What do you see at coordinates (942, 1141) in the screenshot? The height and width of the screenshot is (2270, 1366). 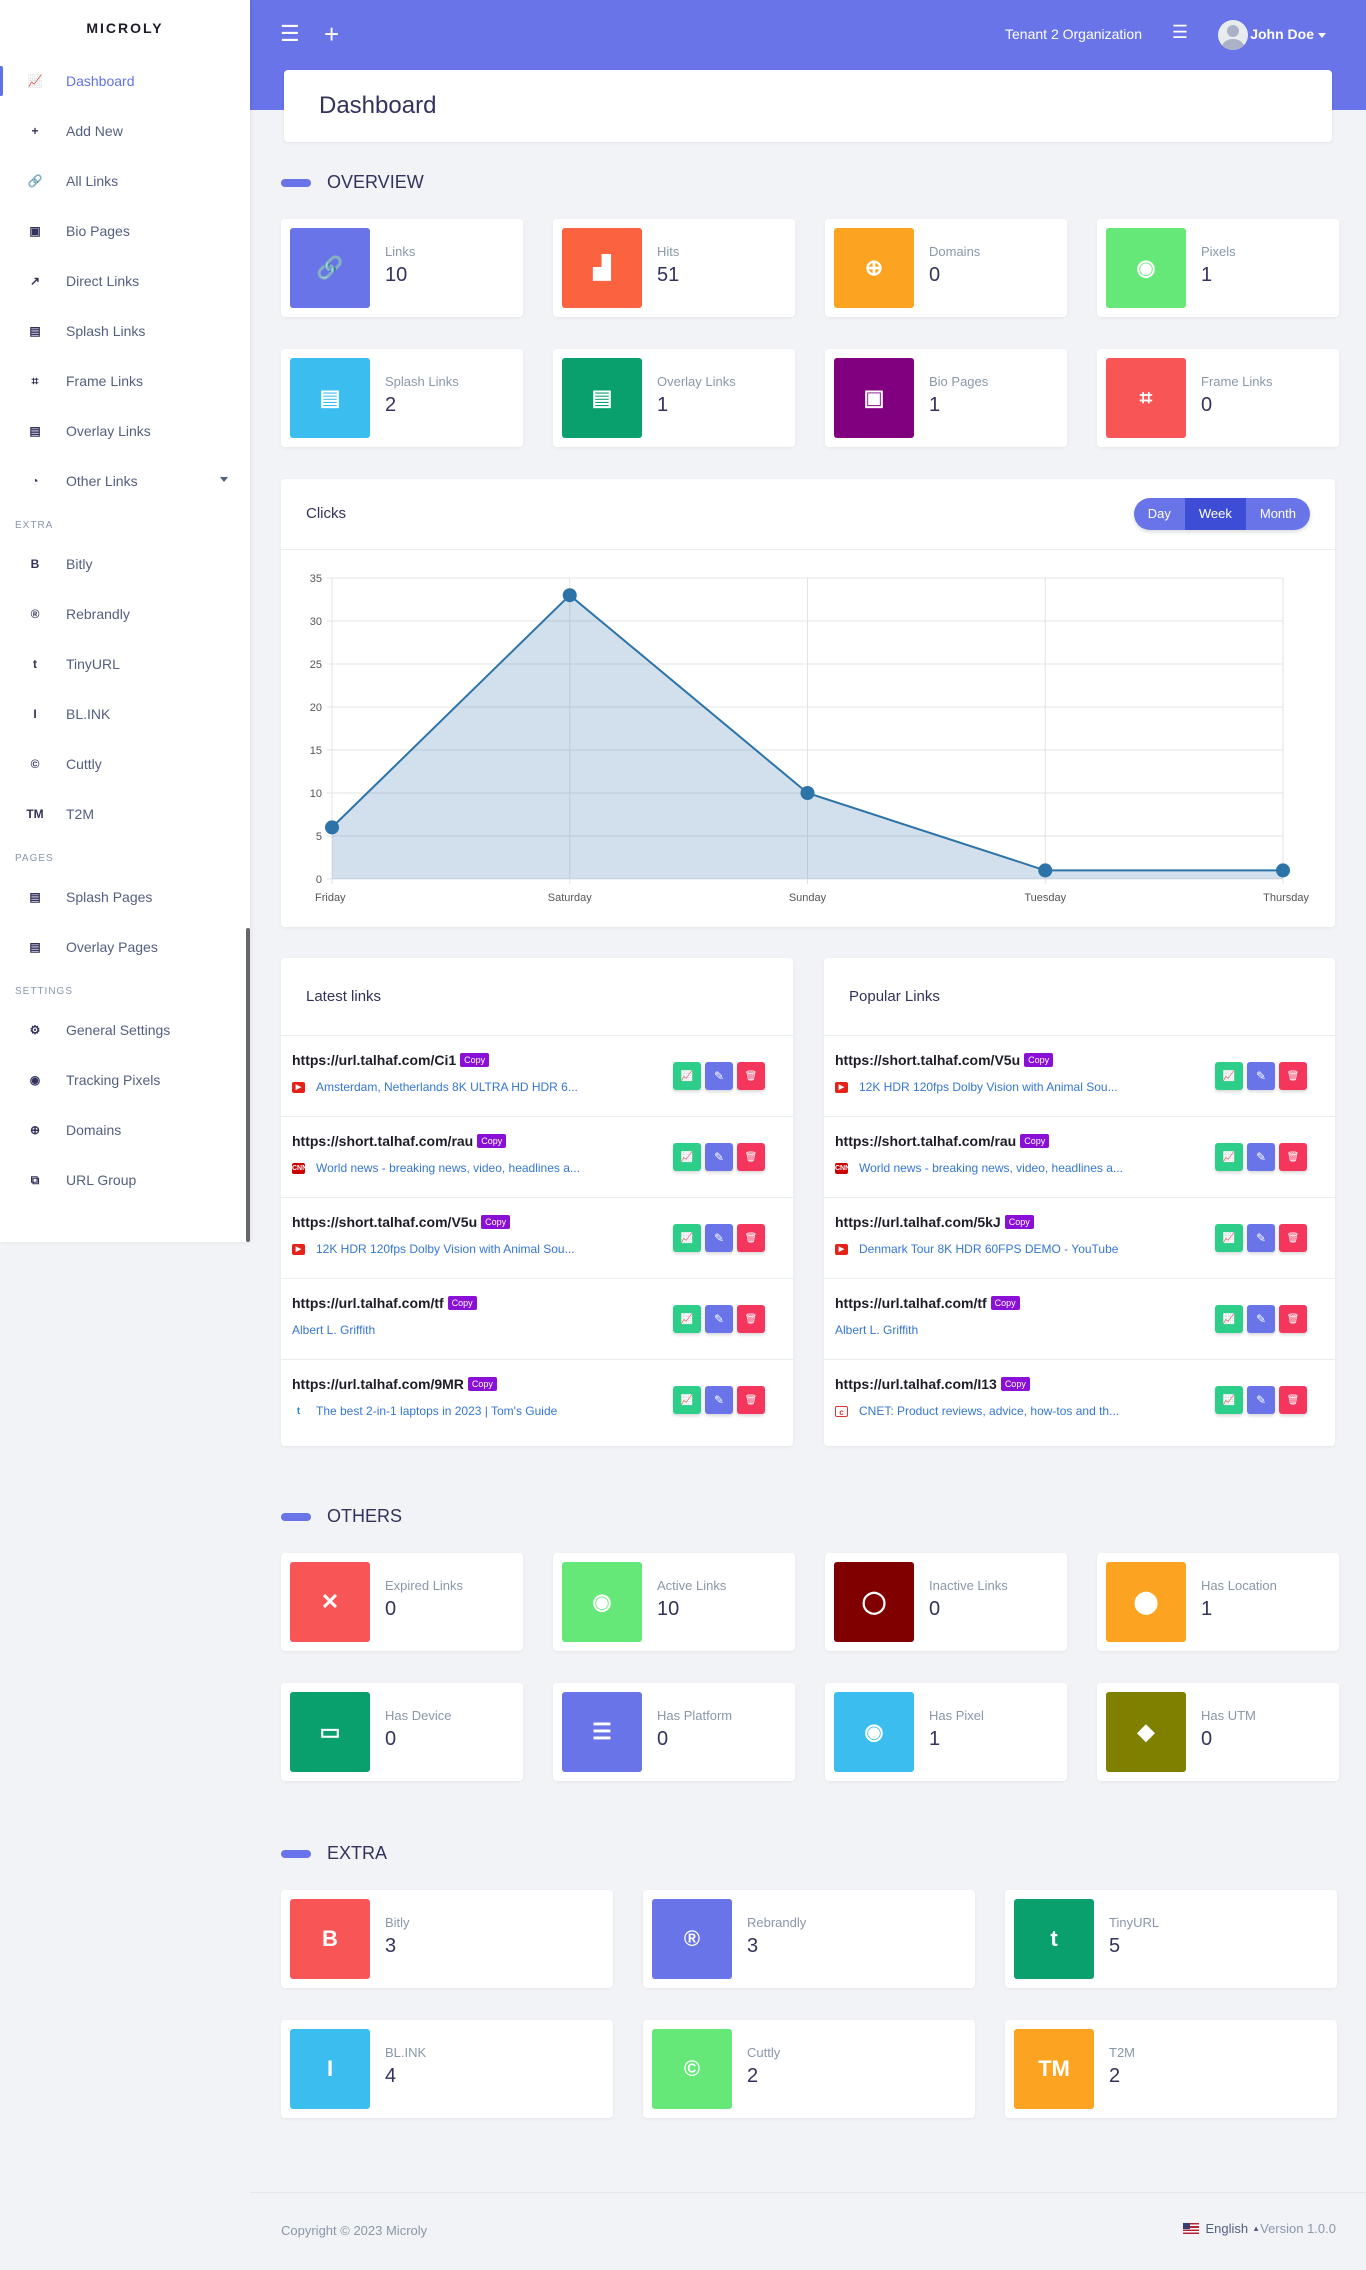 I see `link-url: https://short.talhaf.com/rau Copy` at bounding box center [942, 1141].